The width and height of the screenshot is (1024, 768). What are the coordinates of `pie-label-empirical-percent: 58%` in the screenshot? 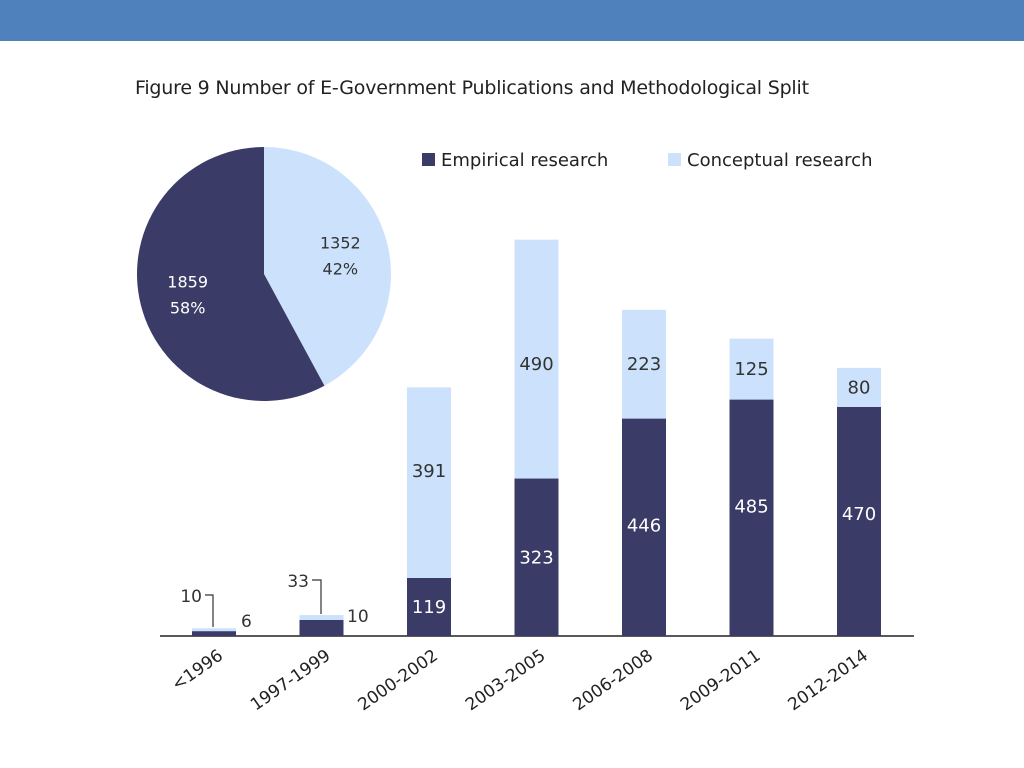 It's located at (188, 307).